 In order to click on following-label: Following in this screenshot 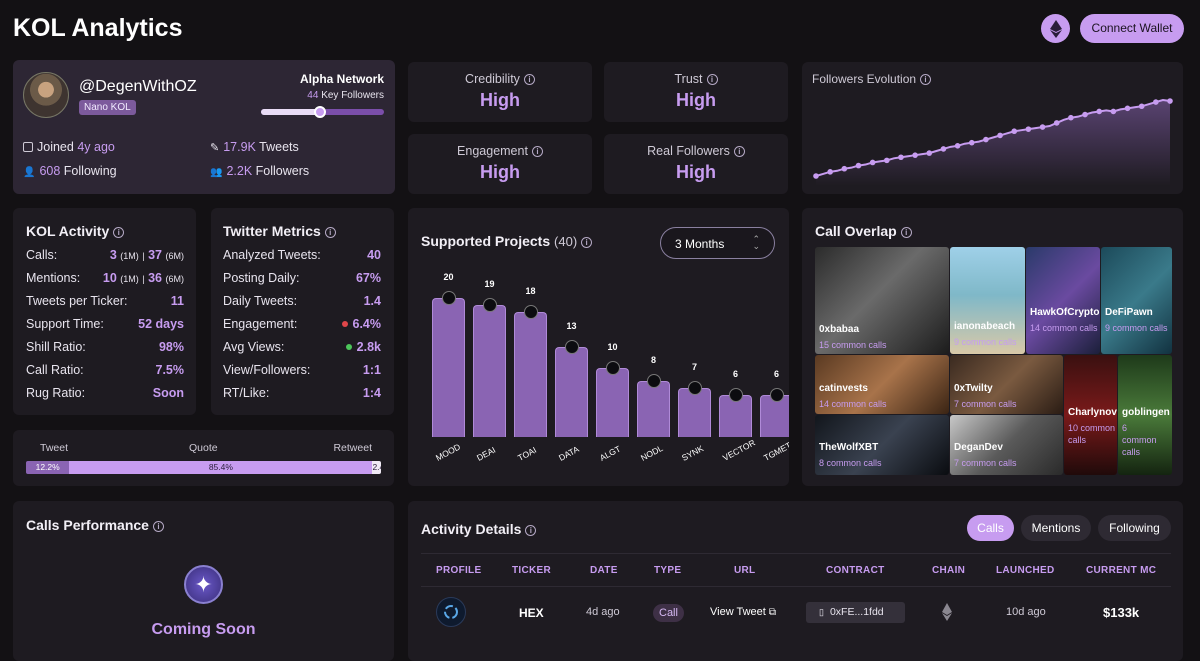, I will do `click(90, 171)`.